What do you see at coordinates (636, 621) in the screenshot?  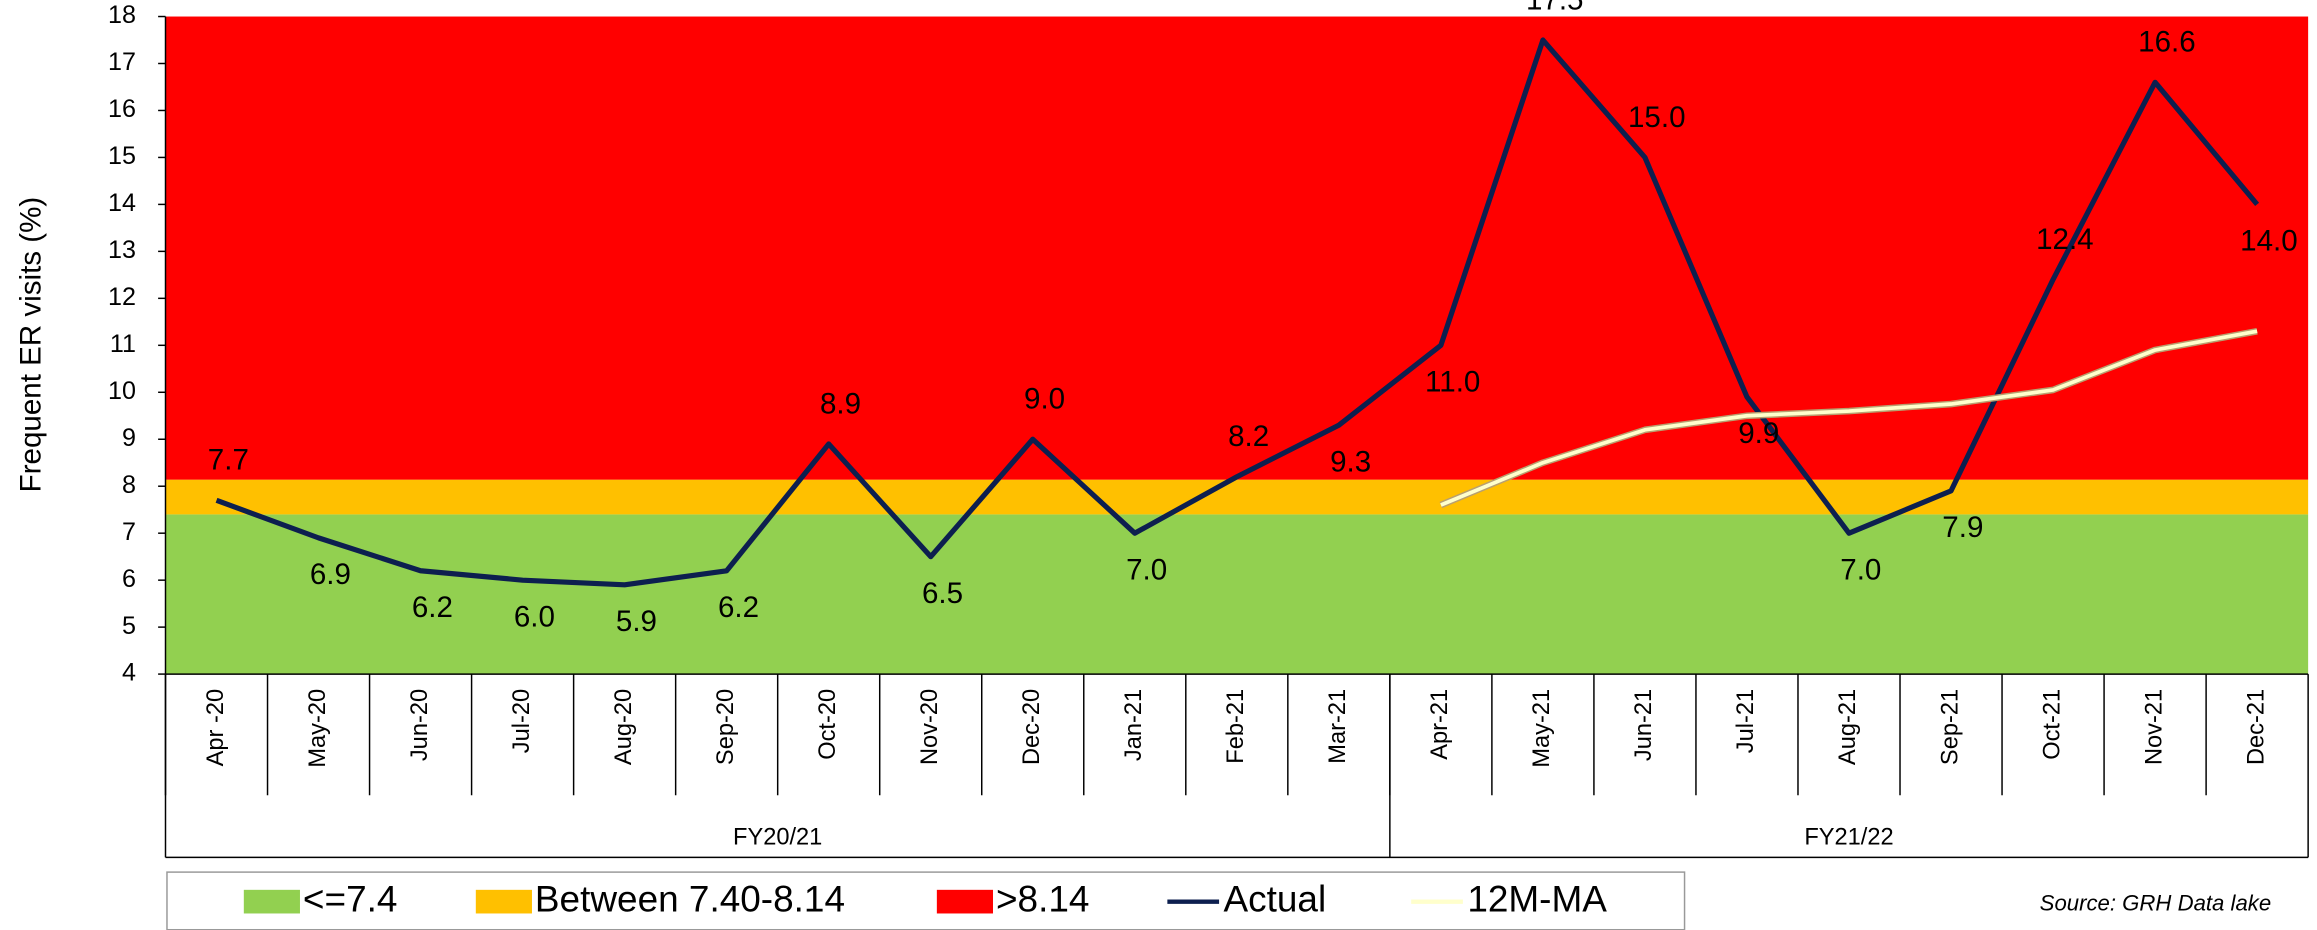 I see `data-label: 5.9` at bounding box center [636, 621].